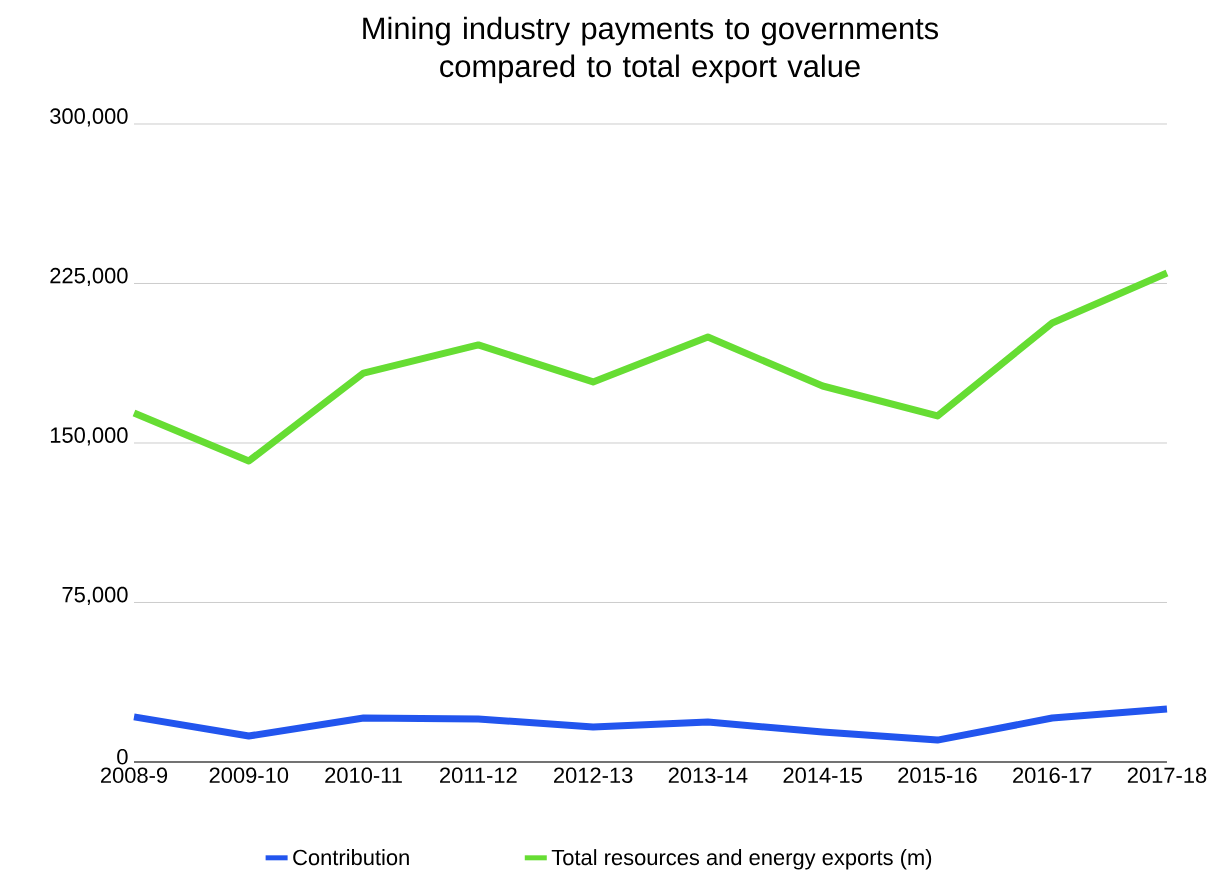  Describe the element at coordinates (822, 775) in the screenshot. I see `x-tick-label: 2014-15` at that location.